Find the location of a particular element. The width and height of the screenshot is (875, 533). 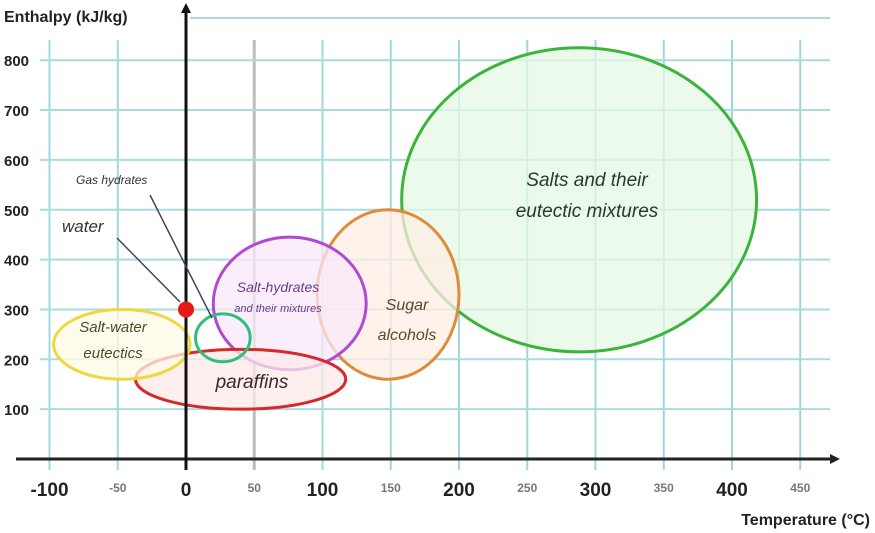

y-axis-arrow-icon is located at coordinates (186, 8).